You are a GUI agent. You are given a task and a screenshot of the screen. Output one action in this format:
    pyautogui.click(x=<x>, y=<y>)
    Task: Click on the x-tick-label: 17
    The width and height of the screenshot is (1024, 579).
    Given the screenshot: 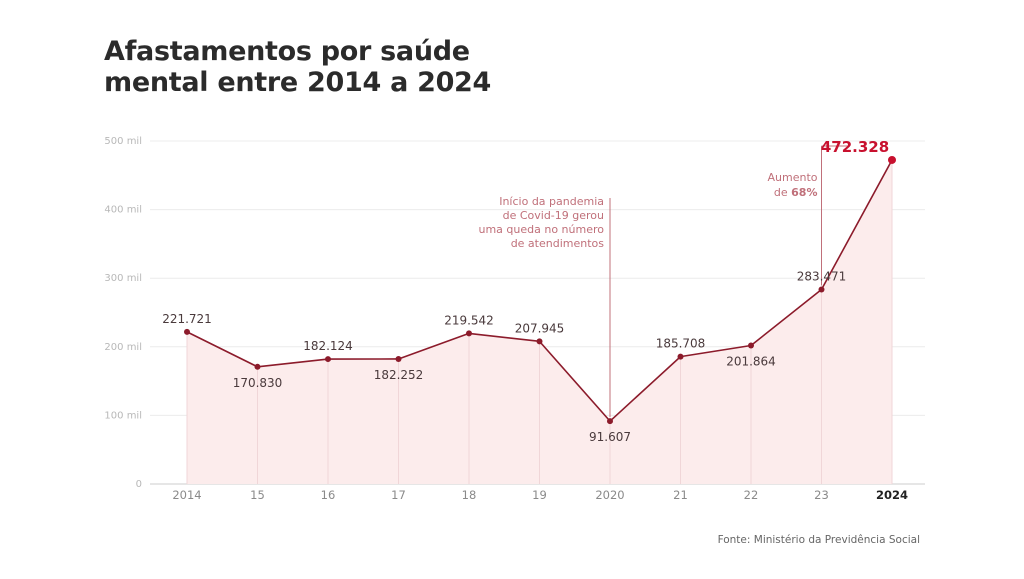 What is the action you would take?
    pyautogui.click(x=398, y=495)
    